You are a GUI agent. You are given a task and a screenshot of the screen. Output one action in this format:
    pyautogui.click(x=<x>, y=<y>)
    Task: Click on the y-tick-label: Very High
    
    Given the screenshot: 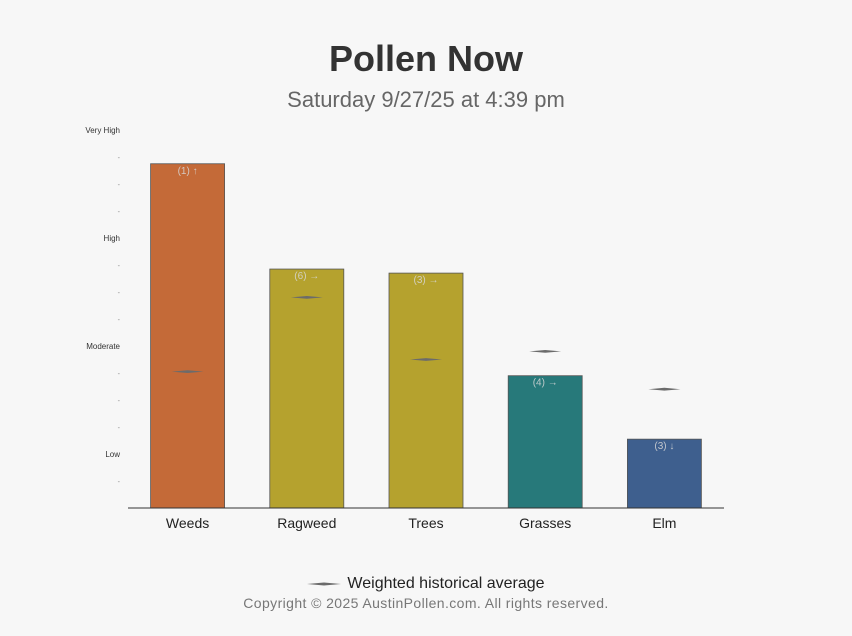 What is the action you would take?
    pyautogui.click(x=102, y=130)
    